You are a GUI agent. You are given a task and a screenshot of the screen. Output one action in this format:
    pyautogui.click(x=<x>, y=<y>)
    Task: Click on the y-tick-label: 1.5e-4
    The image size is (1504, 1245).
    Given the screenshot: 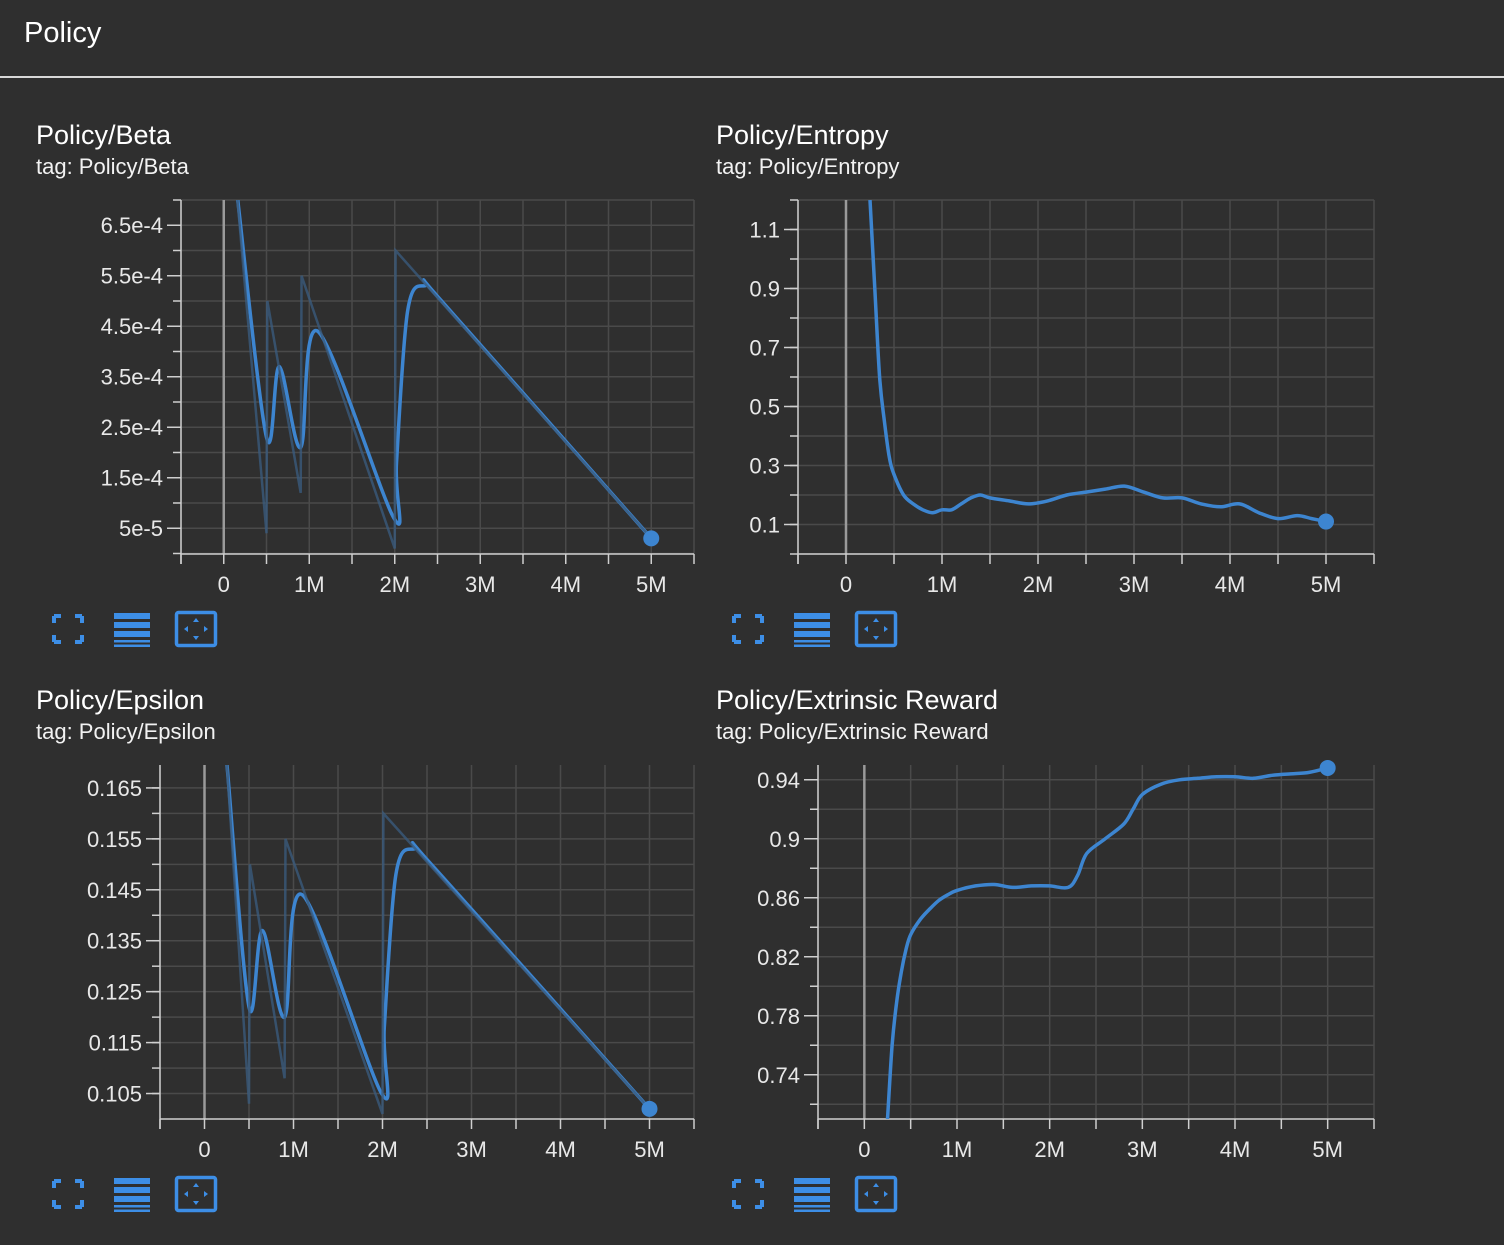 What is the action you would take?
    pyautogui.click(x=132, y=478)
    